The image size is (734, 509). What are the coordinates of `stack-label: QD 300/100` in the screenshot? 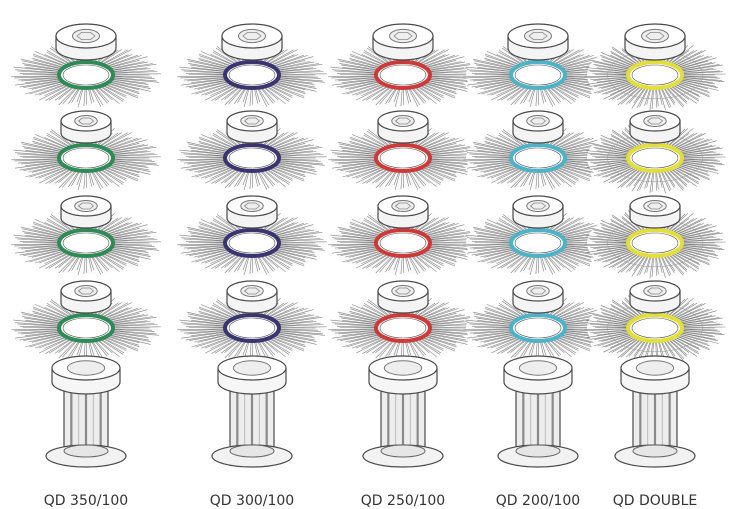 It's located at (252, 501).